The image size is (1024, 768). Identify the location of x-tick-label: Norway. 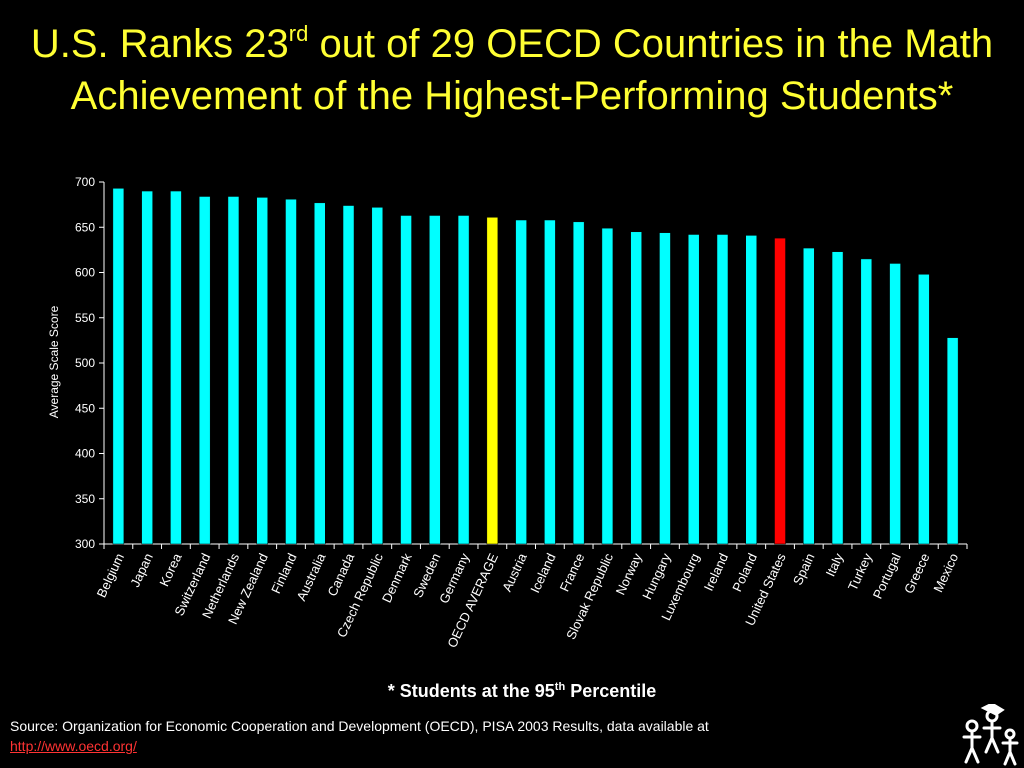
(629, 573).